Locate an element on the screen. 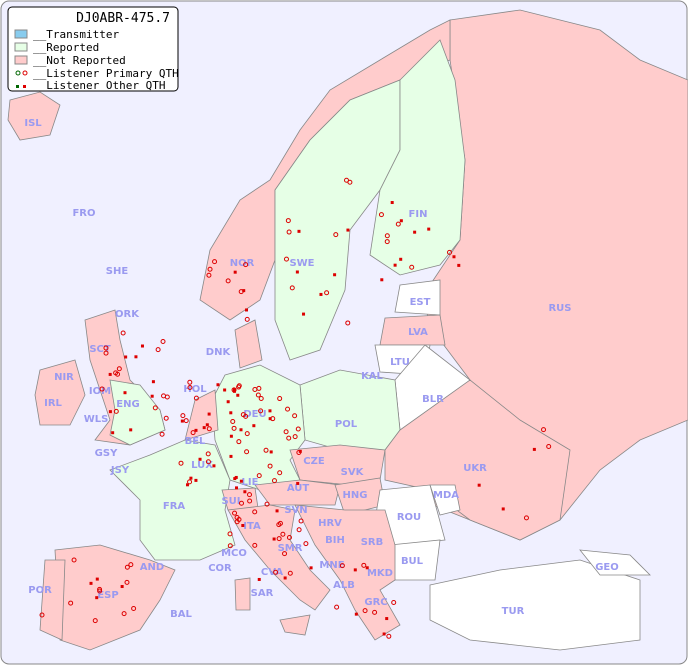 The image size is (688, 665). legend-label: __Listener Primary QTH is located at coordinates (106, 73).